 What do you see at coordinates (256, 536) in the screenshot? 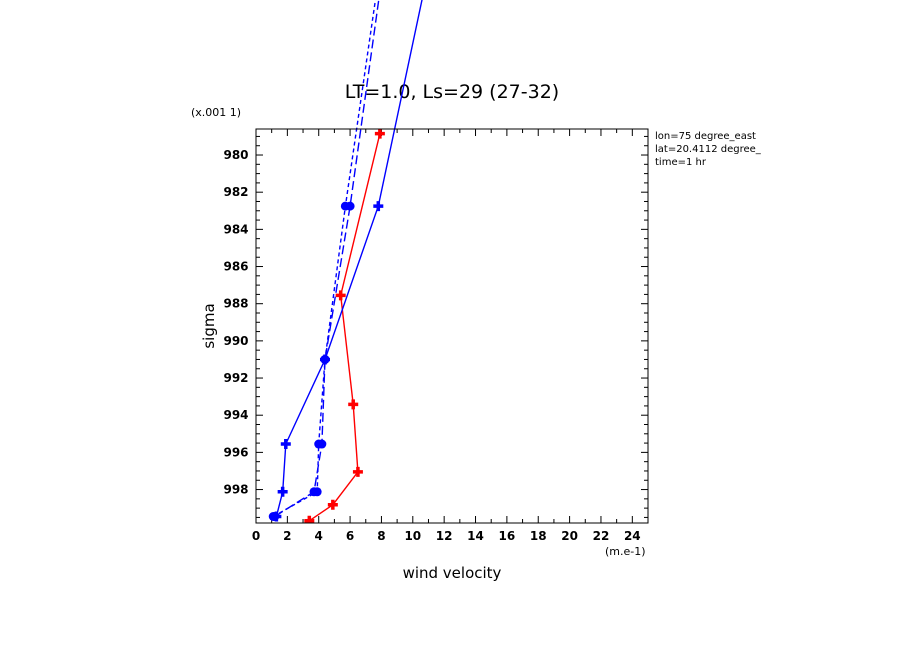
I see `x-tick-label: 0` at bounding box center [256, 536].